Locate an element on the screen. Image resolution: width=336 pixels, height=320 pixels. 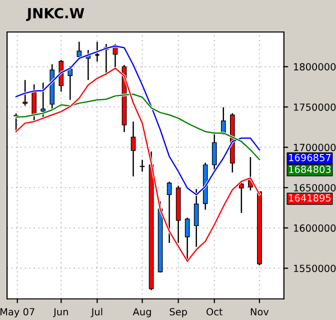
y-tick-label: 1750000 is located at coordinates (315, 107).